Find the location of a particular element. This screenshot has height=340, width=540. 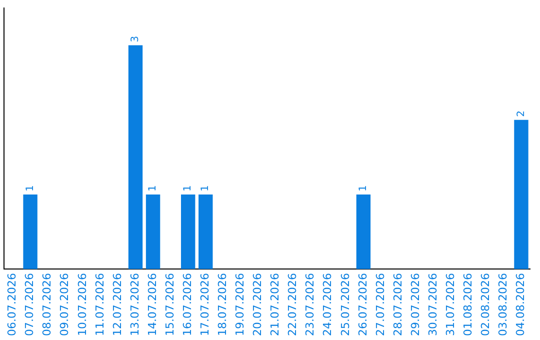

x-tick-label: 30.07.2026 is located at coordinates (433, 304).